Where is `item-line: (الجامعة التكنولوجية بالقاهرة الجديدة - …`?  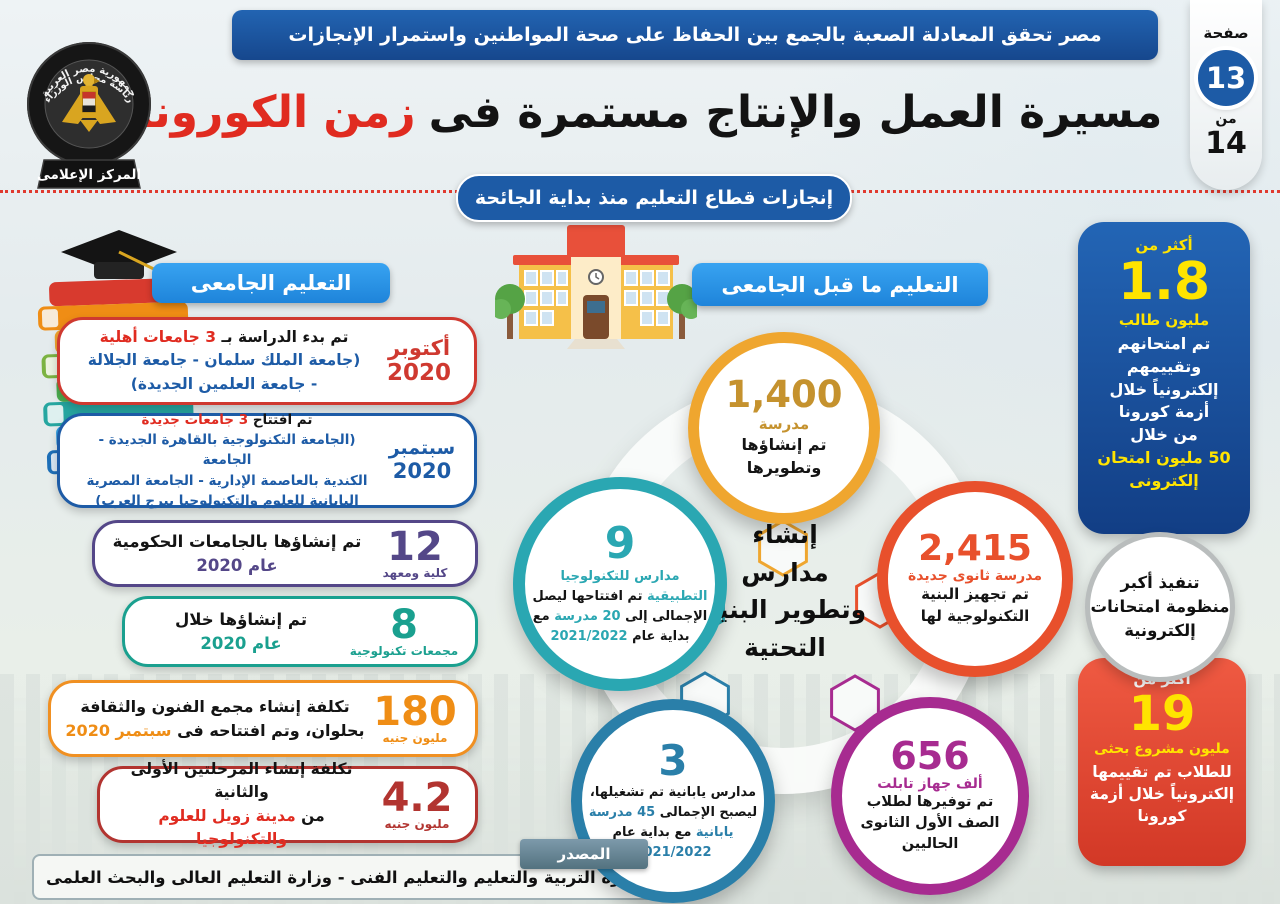 item-line: (الجامعة التكنولوجية بالقاهرة الجديدة - … is located at coordinates (227, 450).